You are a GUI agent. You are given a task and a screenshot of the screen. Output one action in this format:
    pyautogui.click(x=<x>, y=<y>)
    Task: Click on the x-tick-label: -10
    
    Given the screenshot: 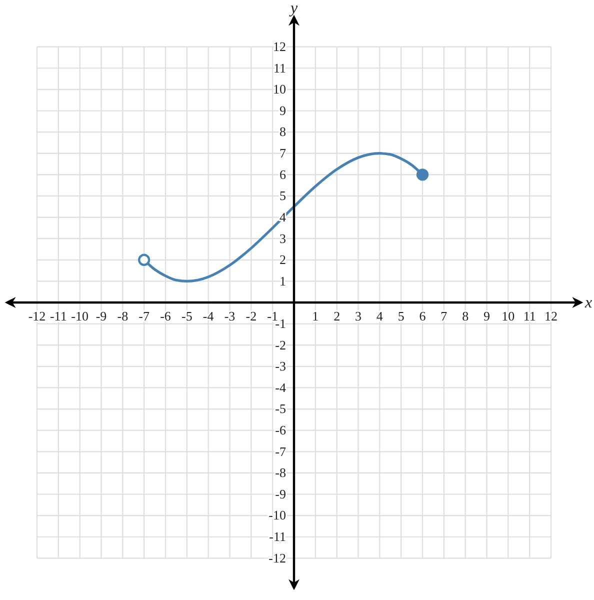 What is the action you would take?
    pyautogui.click(x=79, y=316)
    